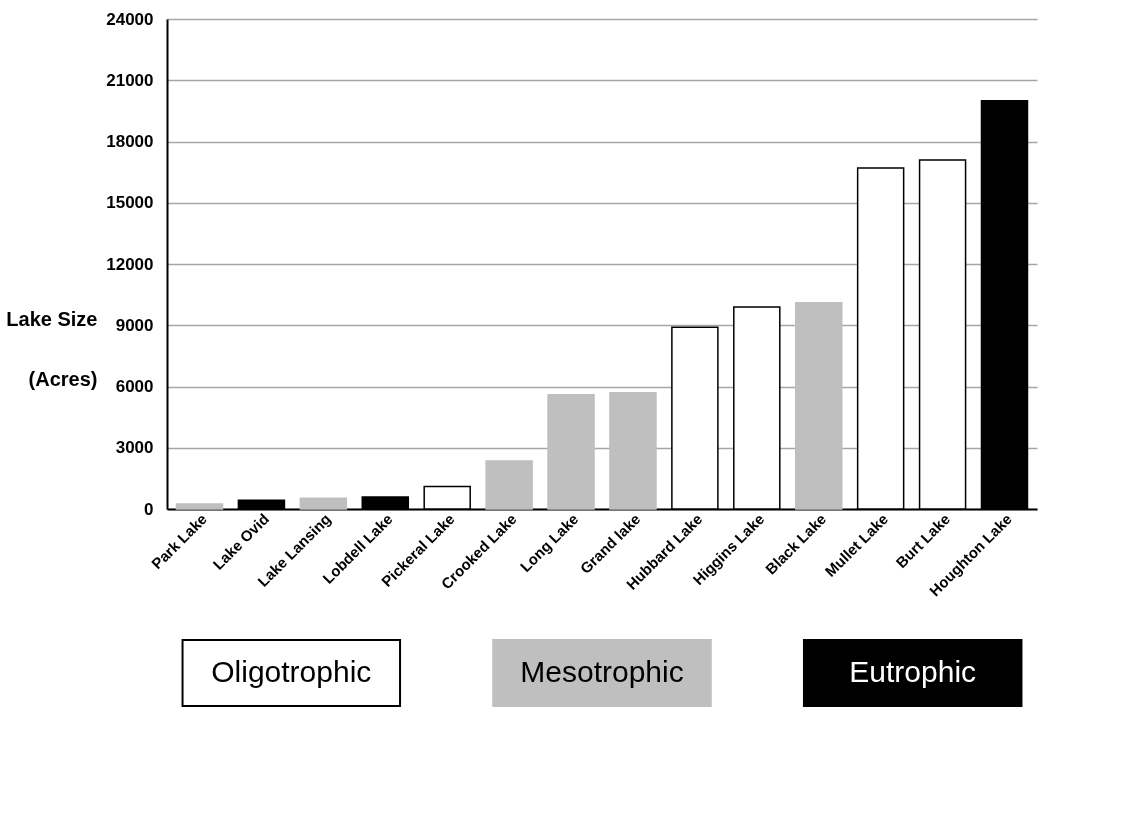 This screenshot has height=817, width=1131. I want to click on text: Mesotrophic, so click(602, 671).